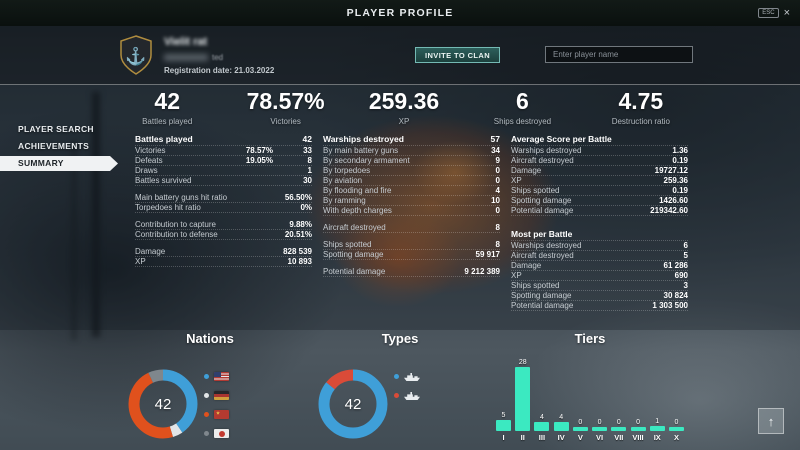 The width and height of the screenshot is (800, 450). What do you see at coordinates (640, 121) in the screenshot?
I see `stat-label: Destruction ratio` at bounding box center [640, 121].